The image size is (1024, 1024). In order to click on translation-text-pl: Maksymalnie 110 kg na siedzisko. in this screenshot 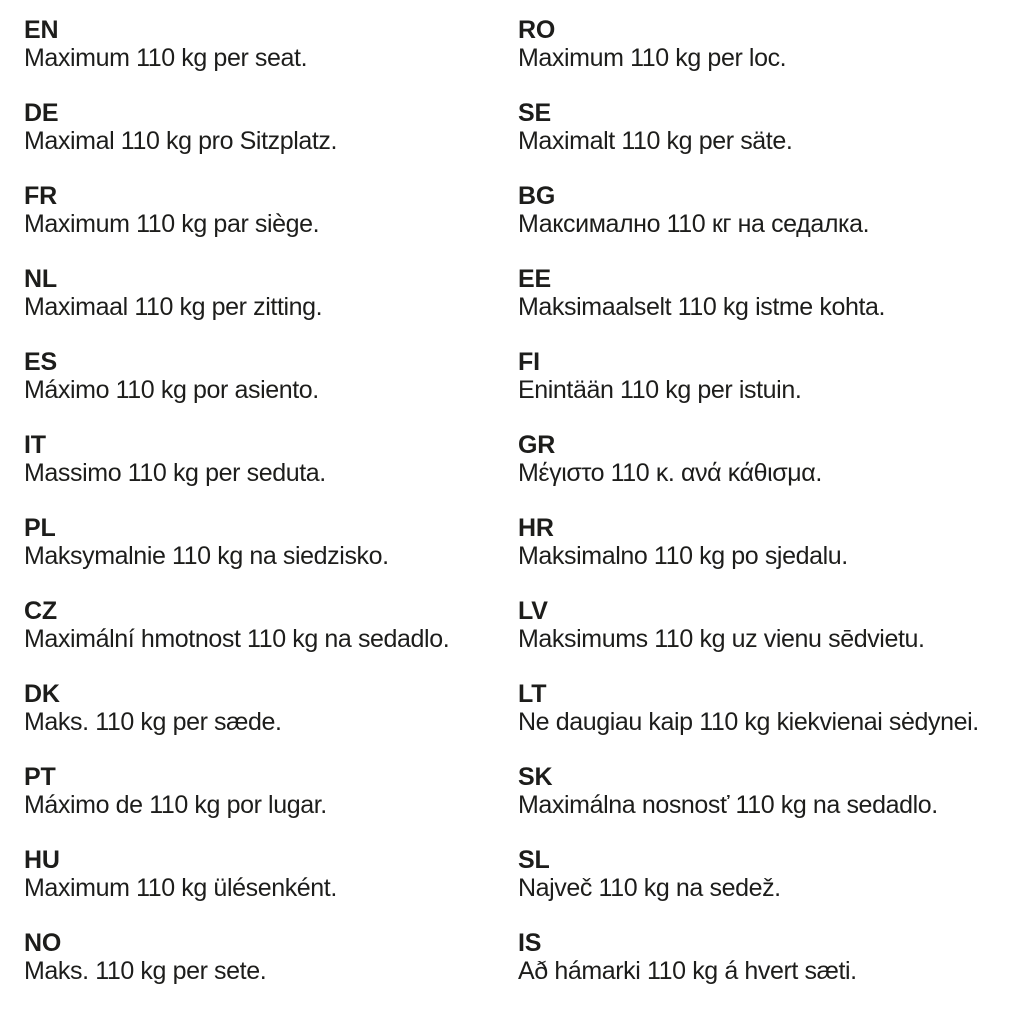, I will do `click(206, 556)`.